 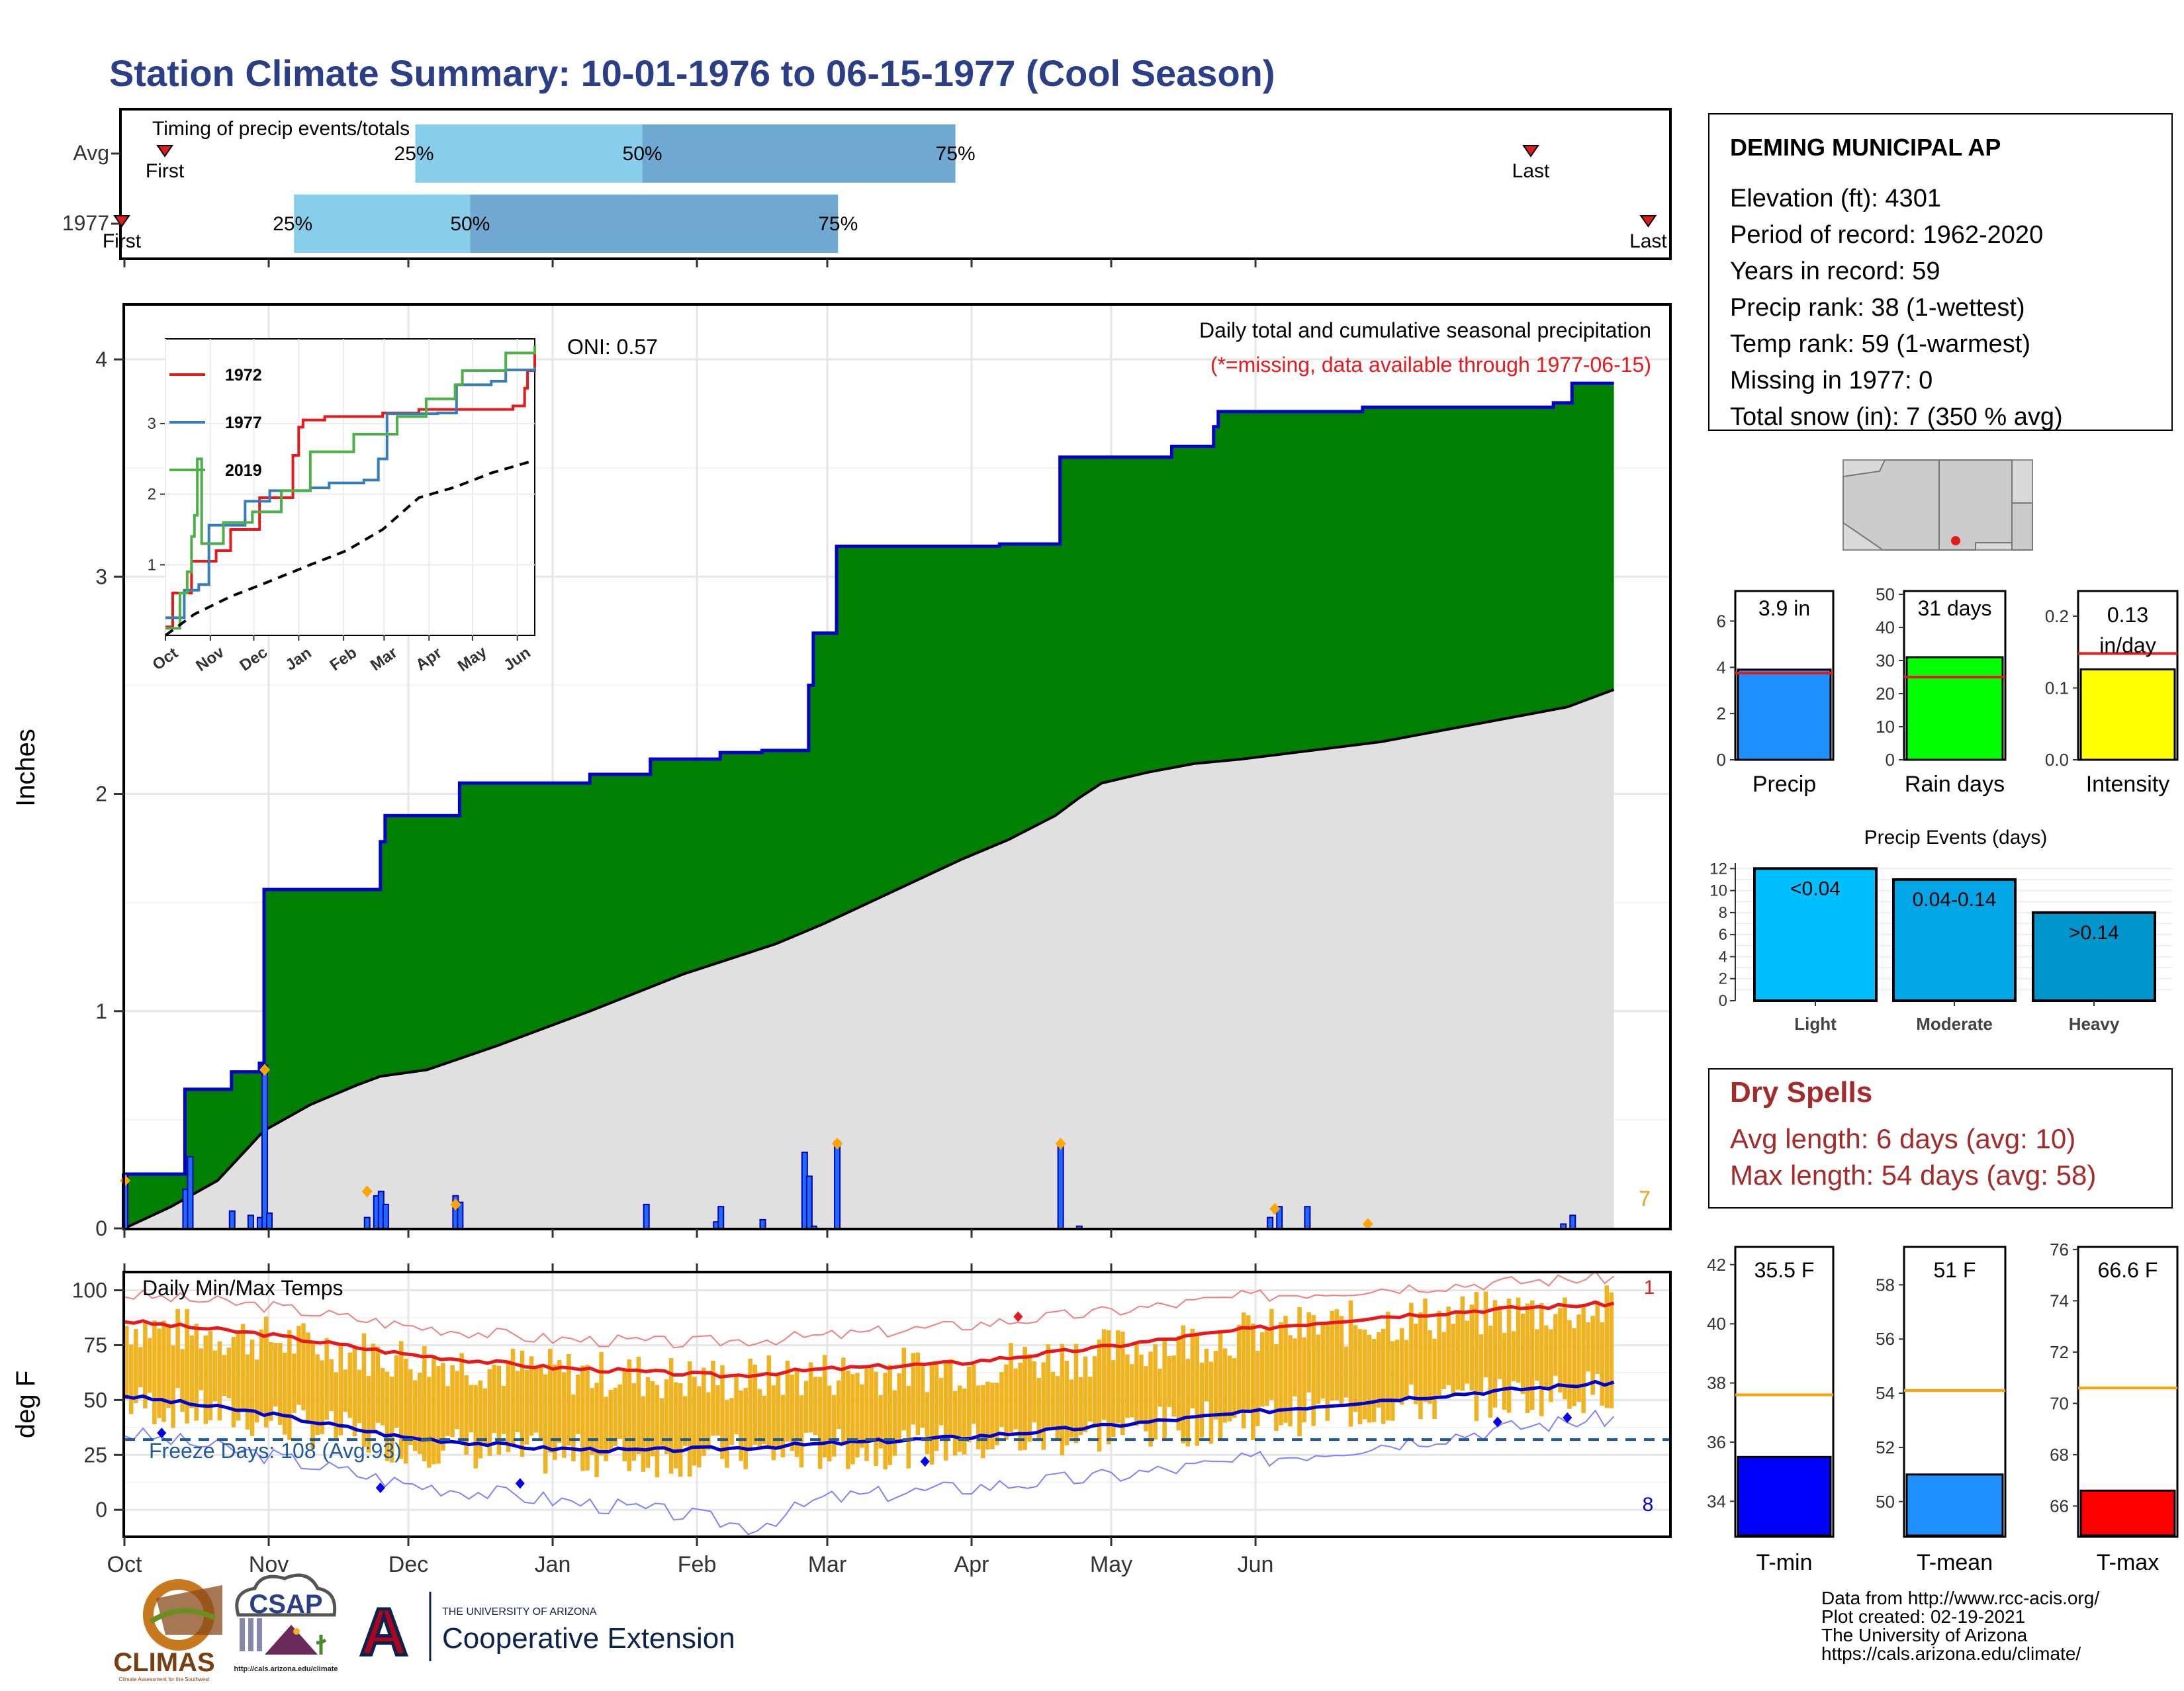 I want to click on mini-chart-ytick-label: 2, so click(x=1721, y=713).